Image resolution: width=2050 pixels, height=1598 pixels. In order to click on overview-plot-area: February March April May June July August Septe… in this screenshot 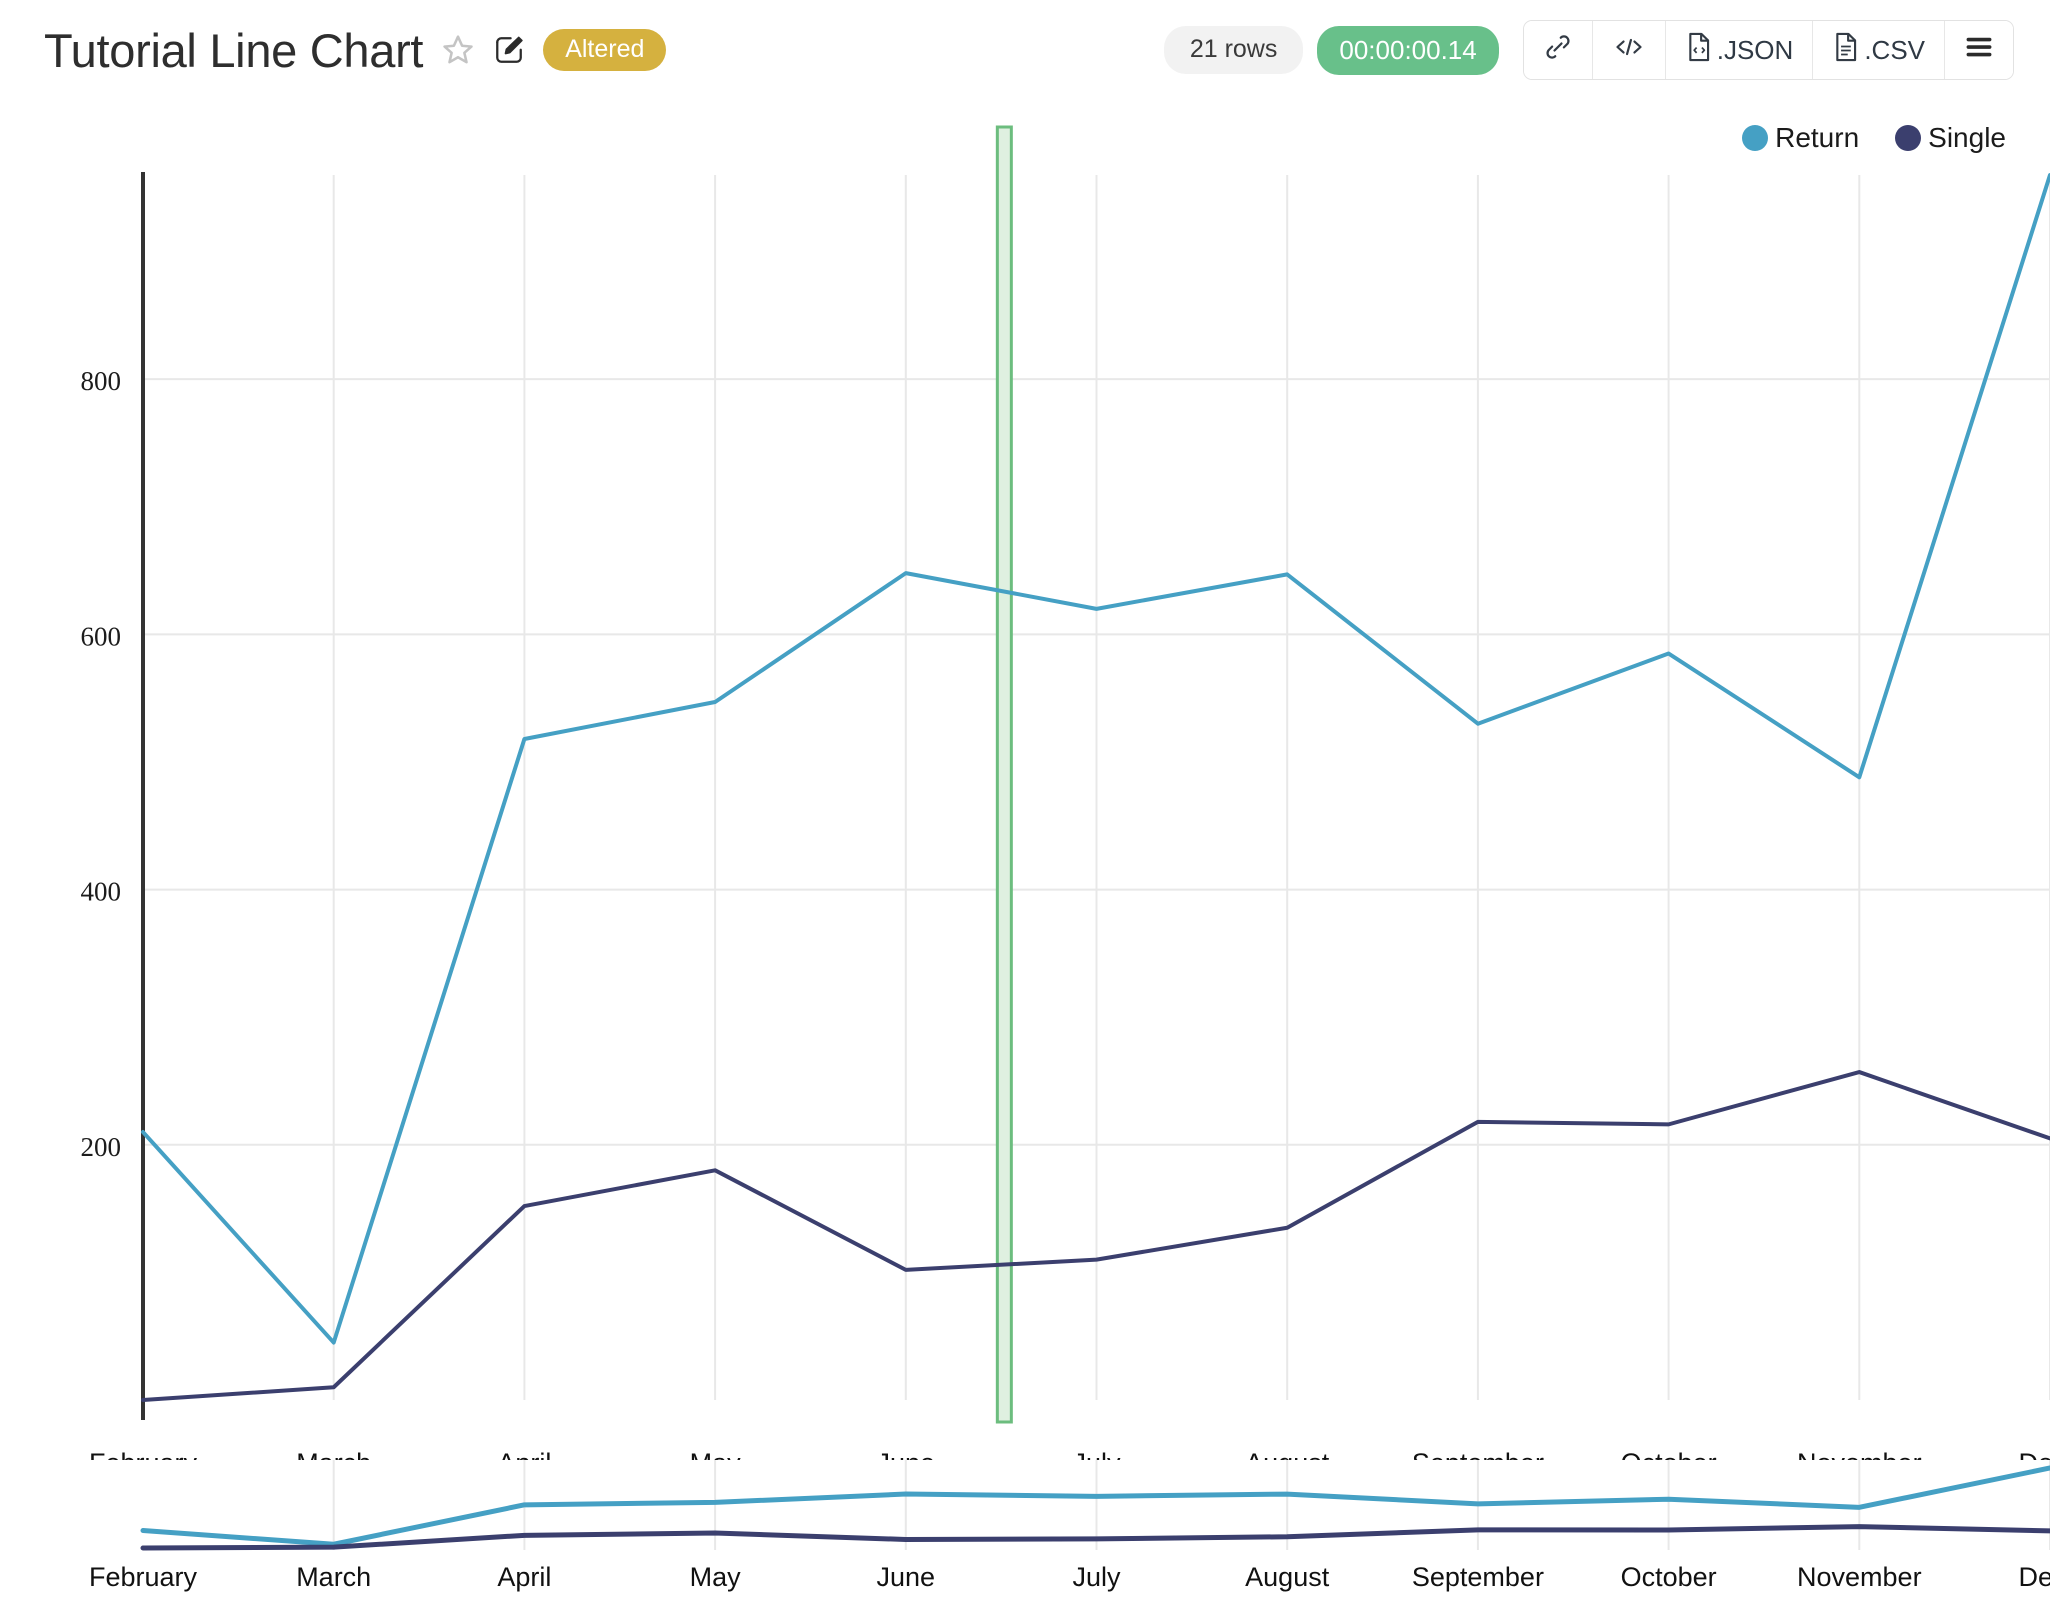, I will do `click(1025, 1529)`.